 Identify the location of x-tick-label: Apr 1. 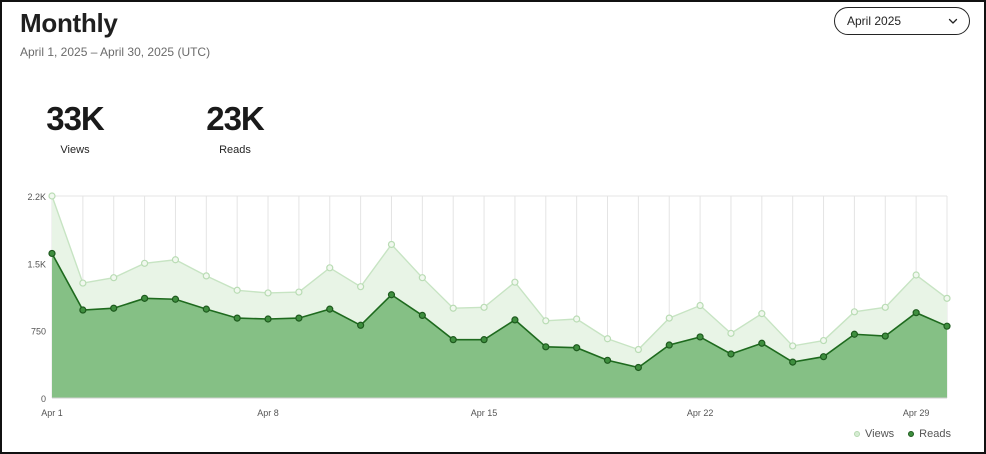
(52, 413).